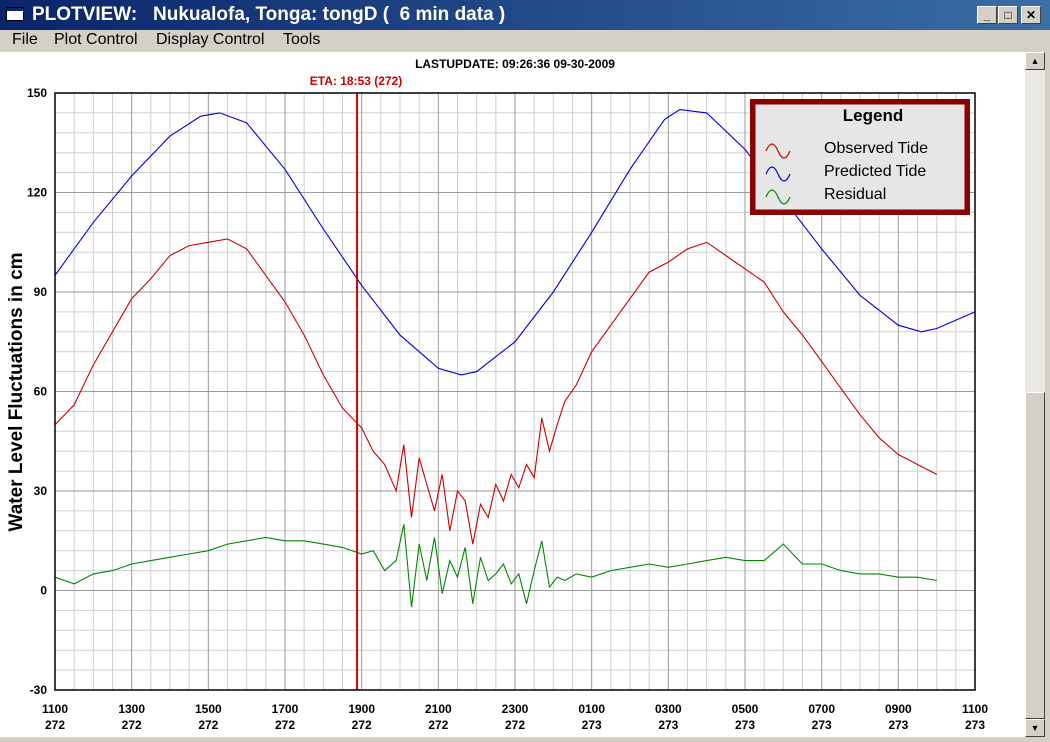  I want to click on vertical-scrollbar: ▲ ▼, so click(1035, 394).